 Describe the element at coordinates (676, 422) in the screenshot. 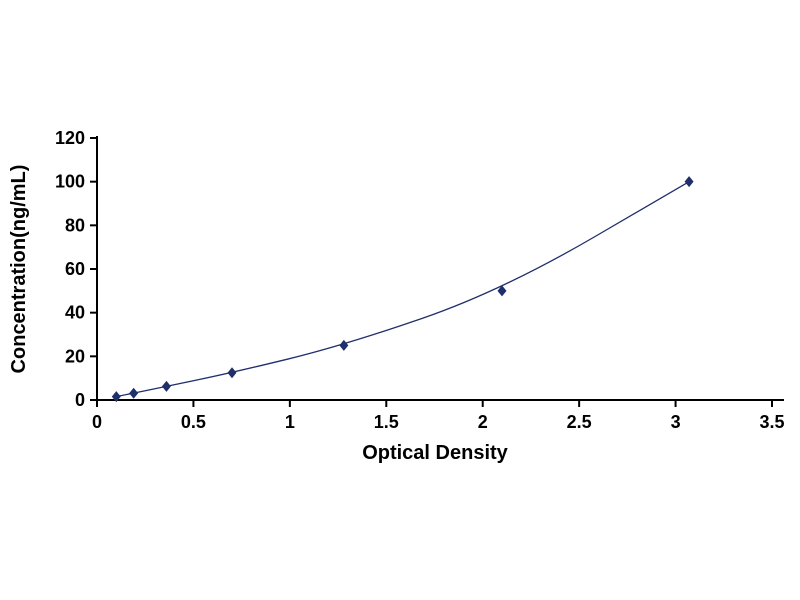

I see `x-tick-label: 3` at that location.